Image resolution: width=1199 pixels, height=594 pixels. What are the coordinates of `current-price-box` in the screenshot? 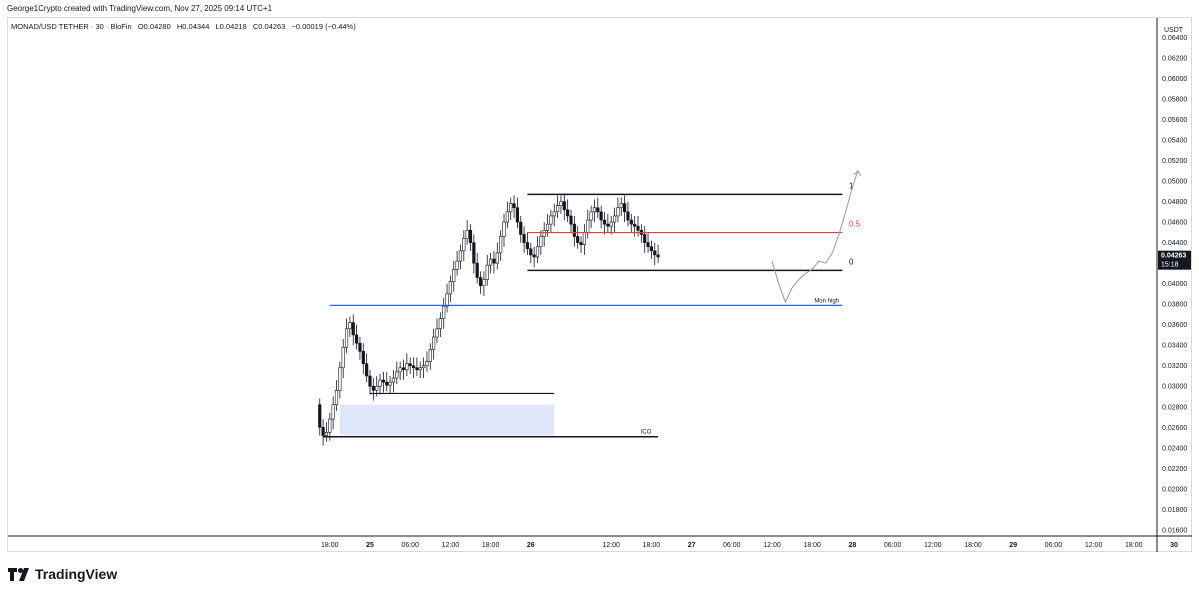 It's located at (1174, 260).